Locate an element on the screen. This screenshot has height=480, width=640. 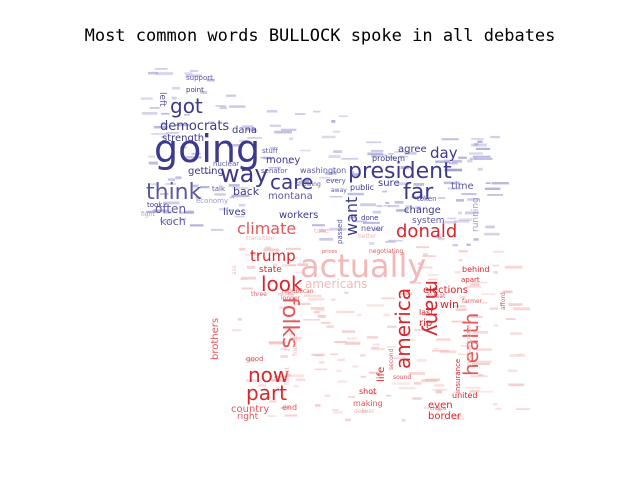
word-token: token is located at coordinates (427, 199).